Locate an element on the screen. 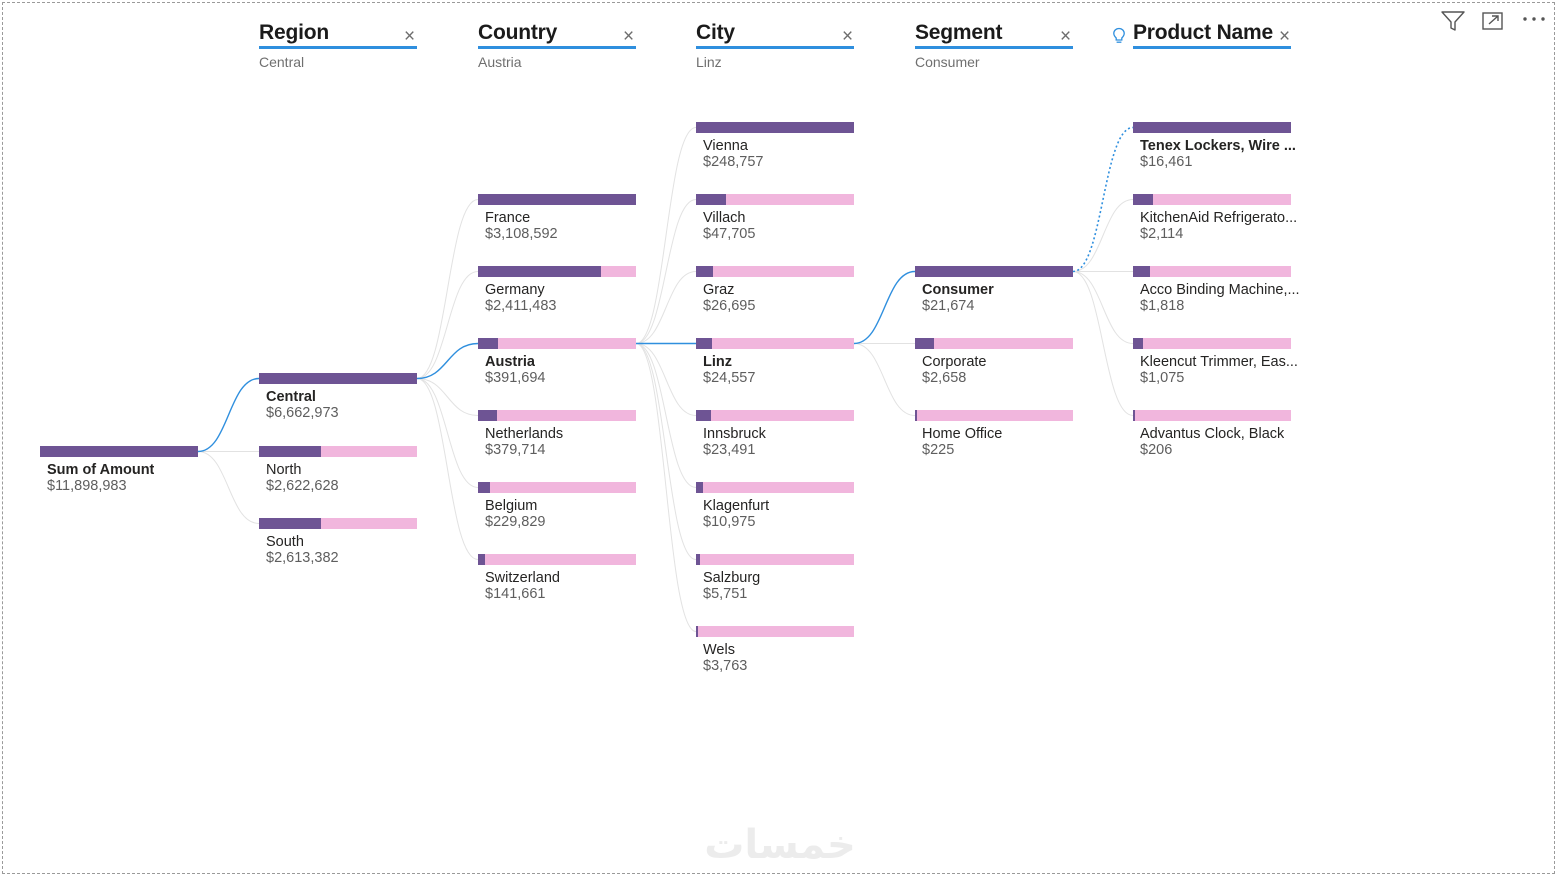 This screenshot has height=880, width=1563. node-product-kleencut-trimmer-eas-bar-fill is located at coordinates (1138, 343).